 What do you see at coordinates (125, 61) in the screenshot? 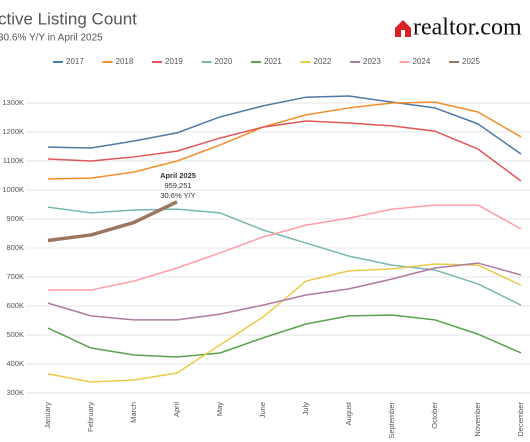
I see `legend-label: 2018` at bounding box center [125, 61].